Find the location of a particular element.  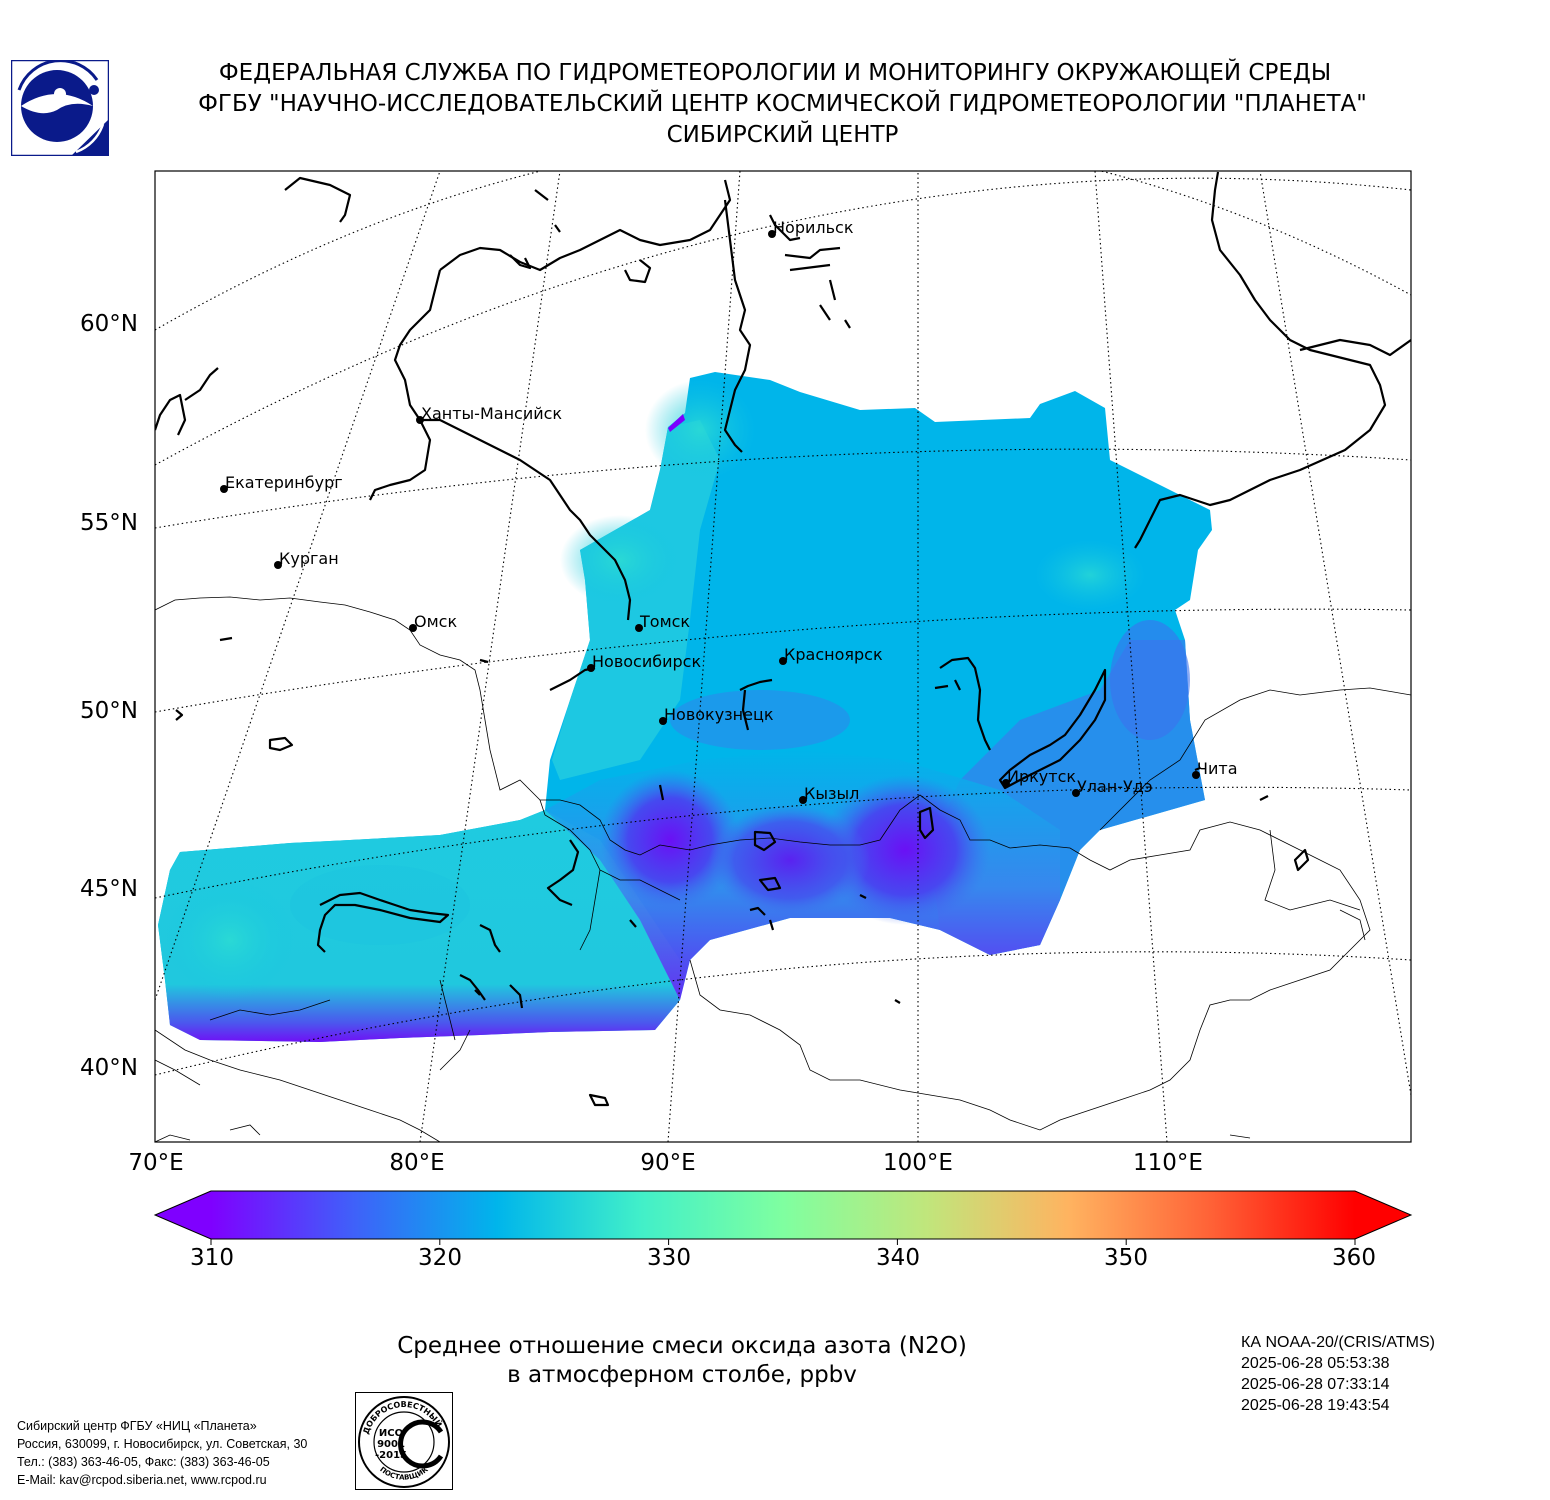

colorbar-body is located at coordinates (783, 1215).